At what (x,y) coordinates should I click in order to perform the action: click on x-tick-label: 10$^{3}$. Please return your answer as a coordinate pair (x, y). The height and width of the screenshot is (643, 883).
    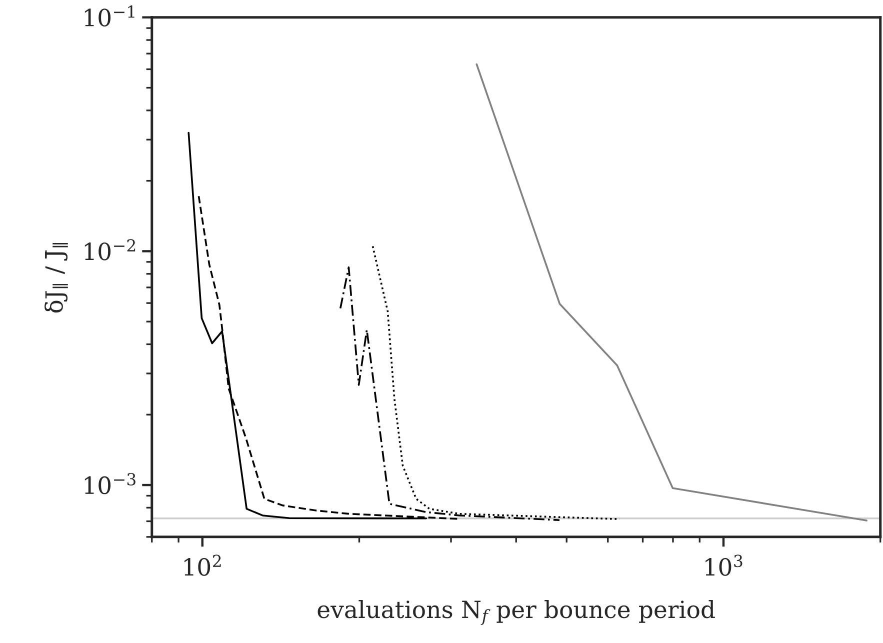
    Looking at the image, I should click on (724, 565).